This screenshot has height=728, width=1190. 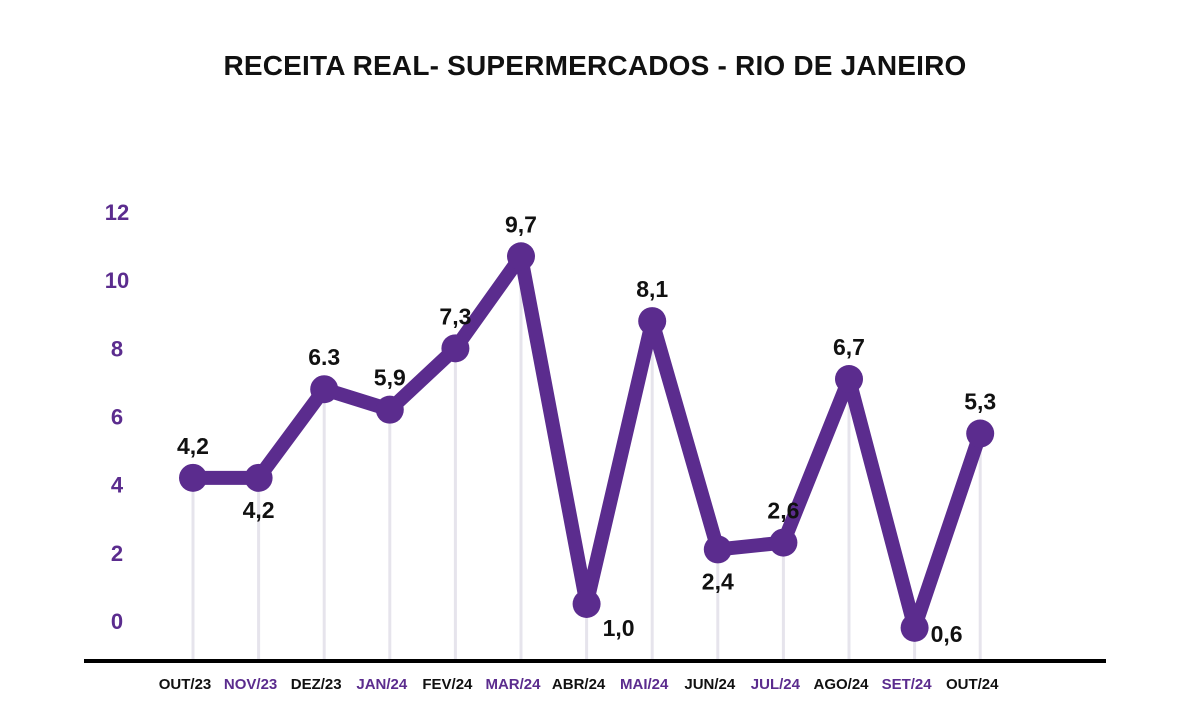 I want to click on y-tick-label: 6, so click(x=117, y=417).